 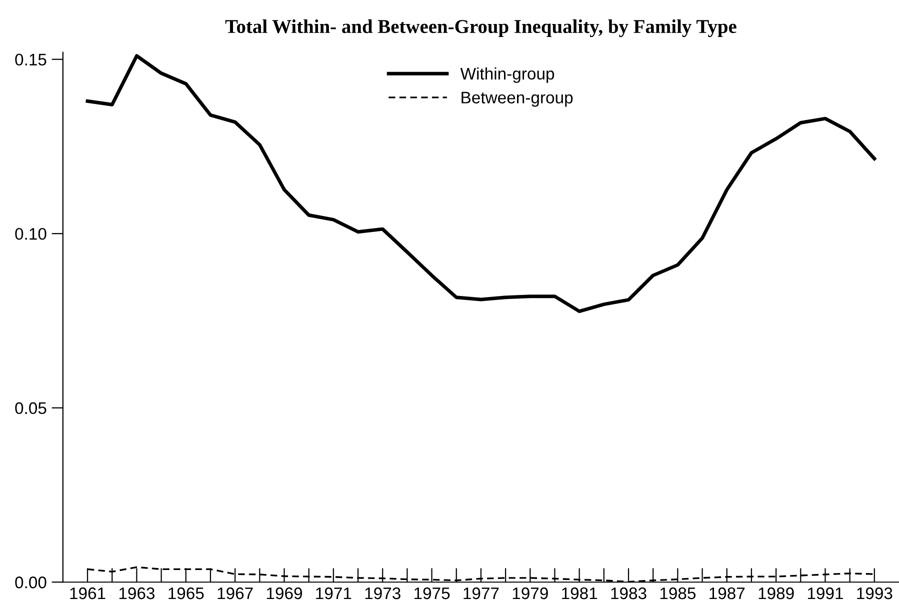 I want to click on chart-title: Total Within- and Between-Group Inequality, by Family Type, so click(x=480, y=28).